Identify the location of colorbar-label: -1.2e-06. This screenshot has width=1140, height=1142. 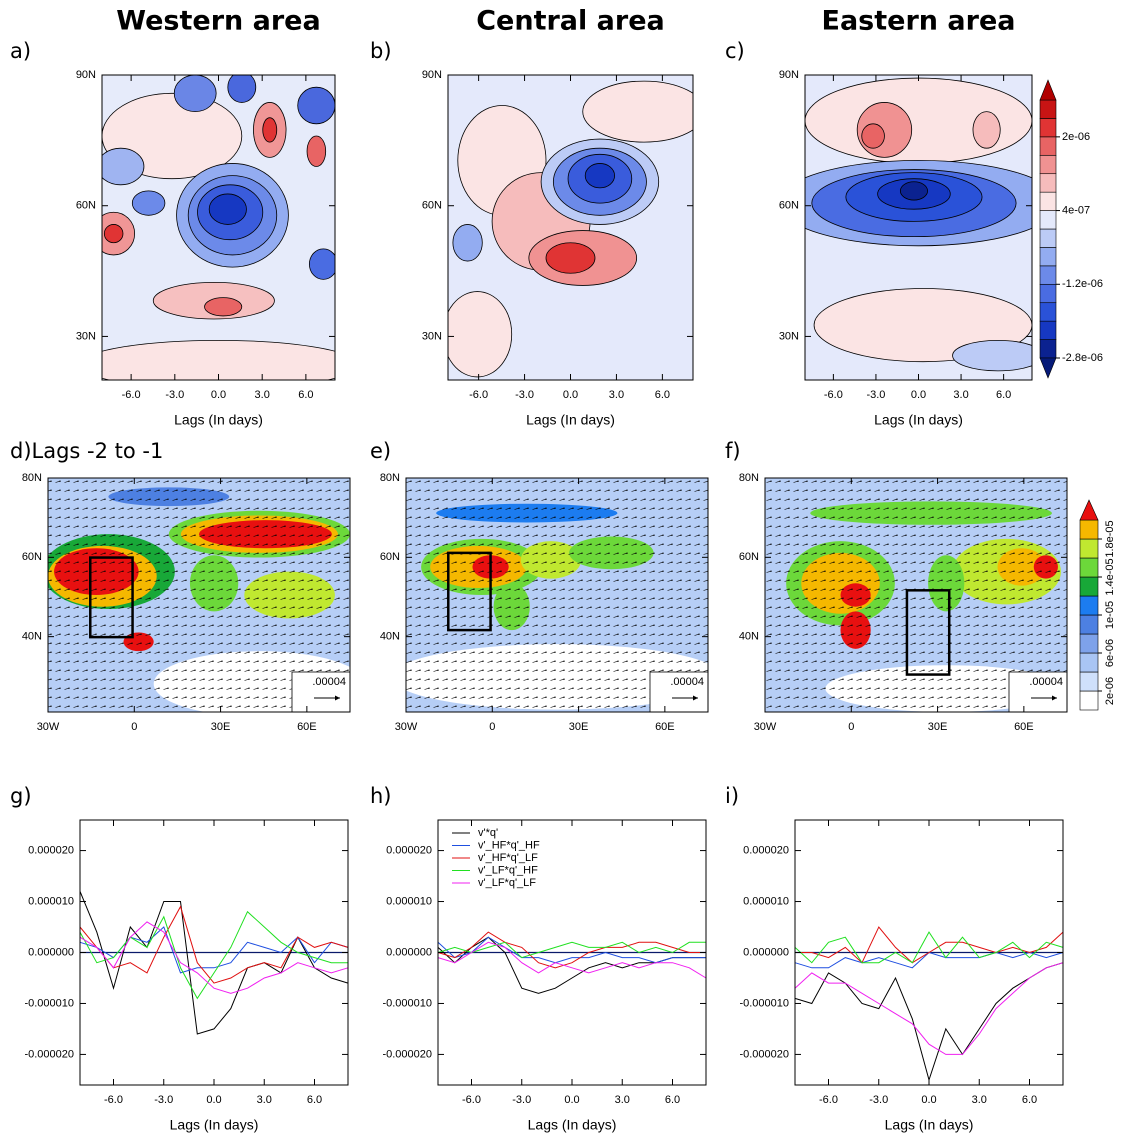
(1082, 284).